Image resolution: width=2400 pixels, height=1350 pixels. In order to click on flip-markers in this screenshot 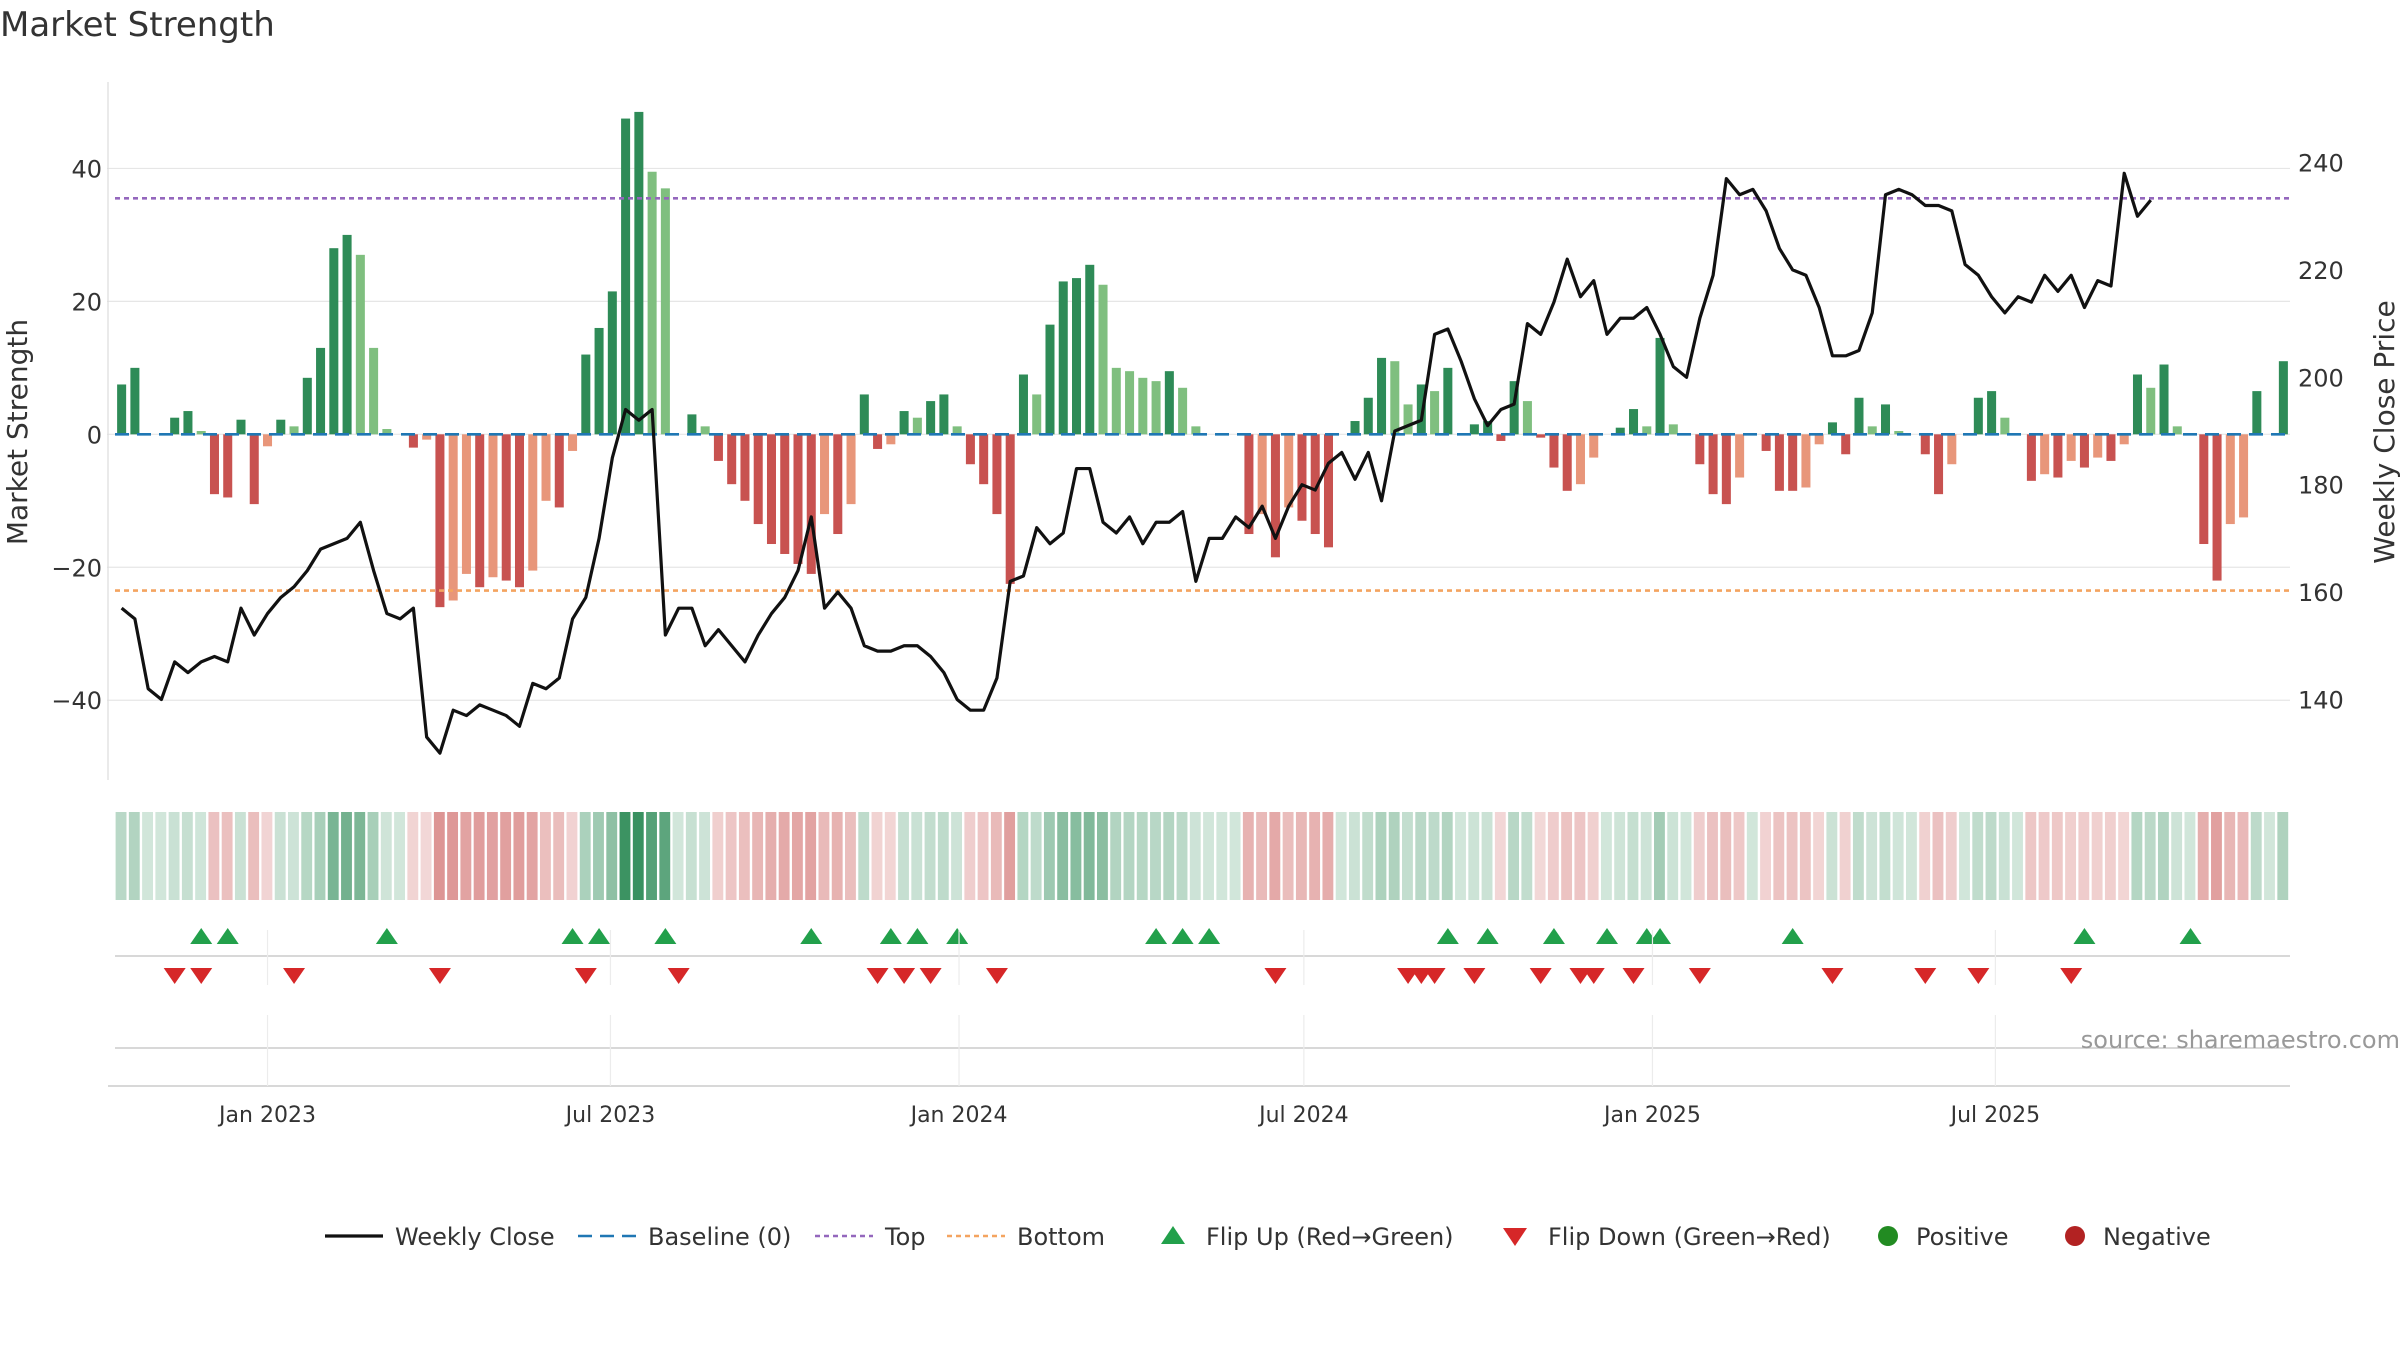, I will do `click(1202, 956)`.